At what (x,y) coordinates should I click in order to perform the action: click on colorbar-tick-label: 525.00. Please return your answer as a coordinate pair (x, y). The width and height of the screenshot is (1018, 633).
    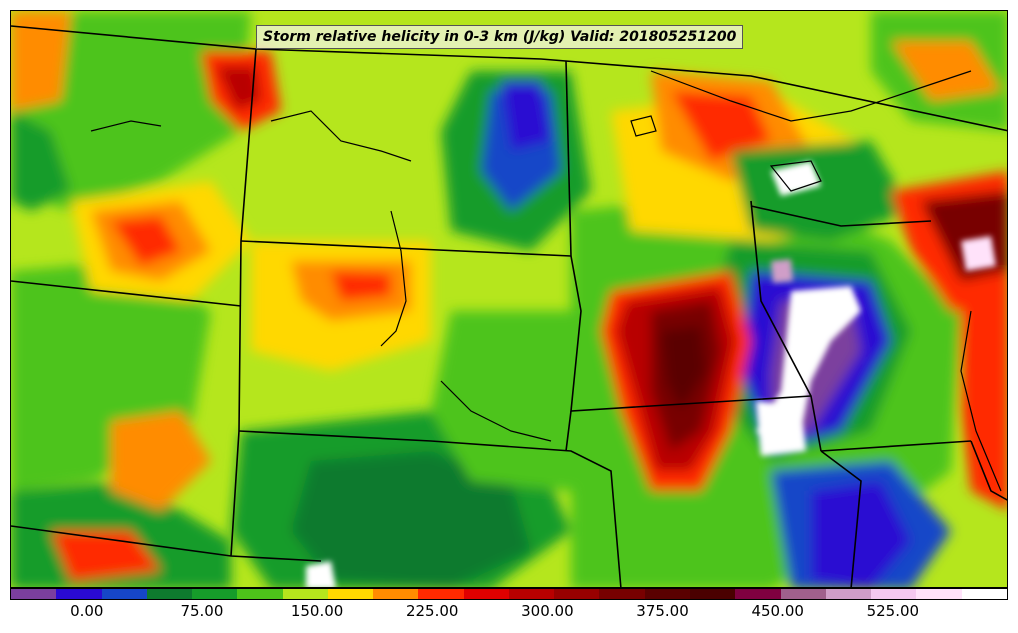
    Looking at the image, I should click on (893, 611).